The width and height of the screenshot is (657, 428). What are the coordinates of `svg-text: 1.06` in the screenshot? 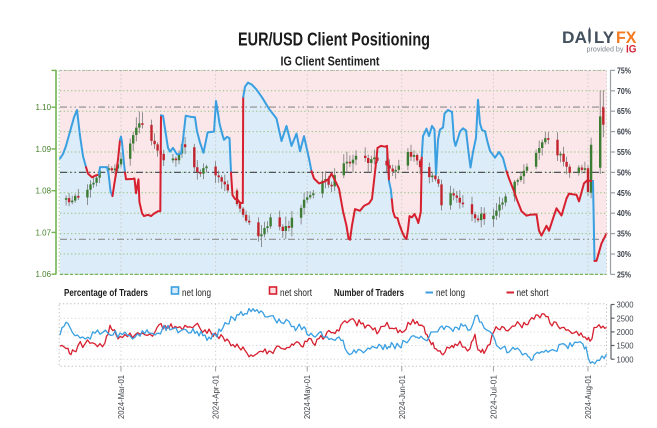 It's located at (44, 274).